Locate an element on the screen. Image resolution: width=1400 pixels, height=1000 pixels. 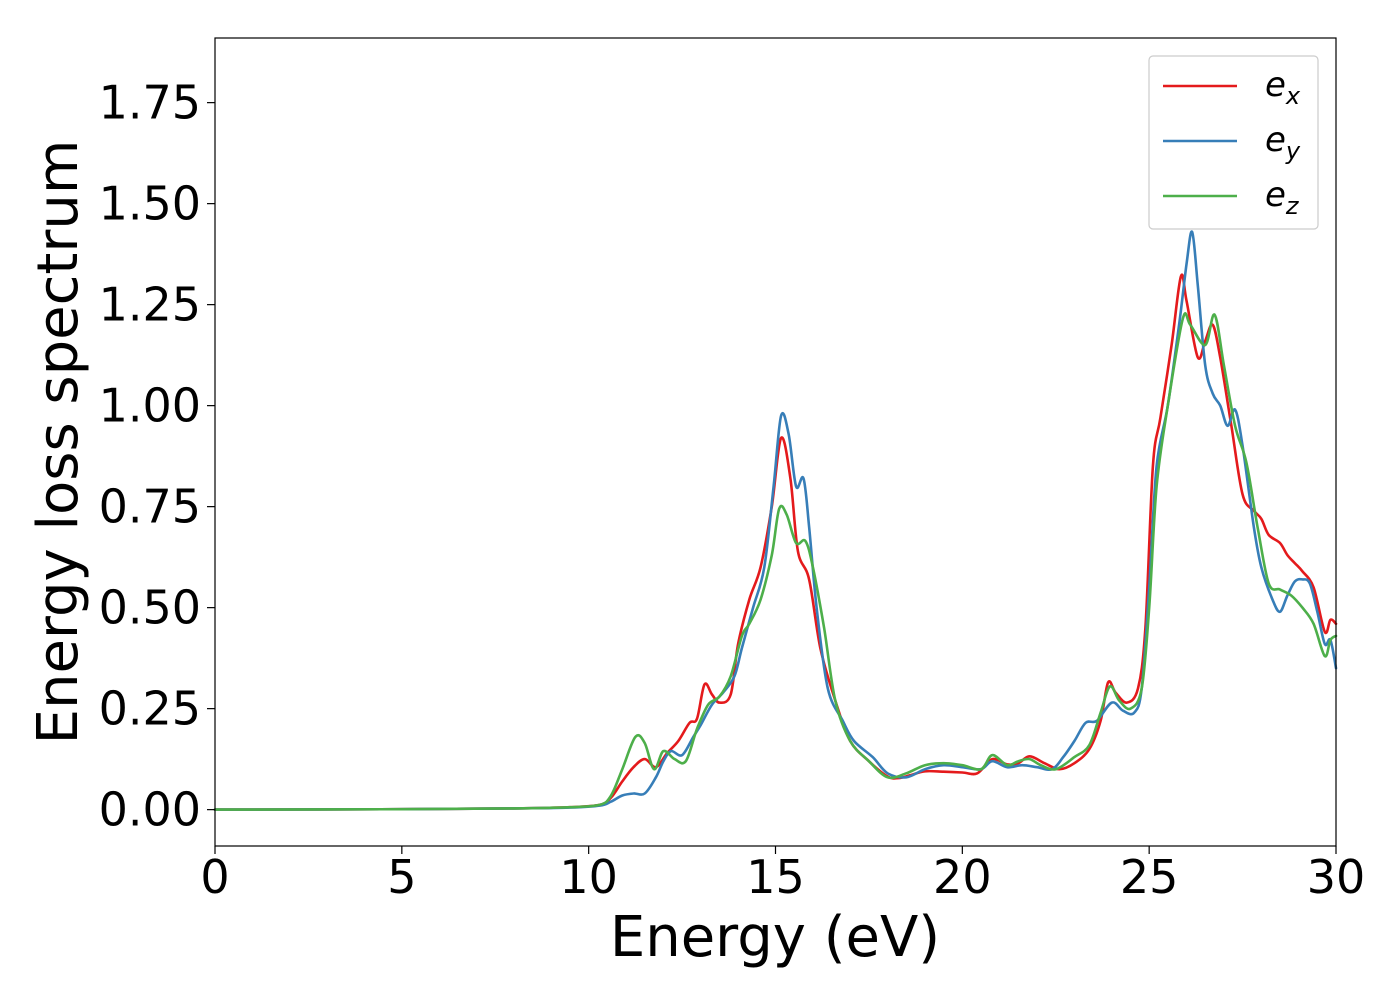
y-tick-label: 1.75 is located at coordinates (150, 103).